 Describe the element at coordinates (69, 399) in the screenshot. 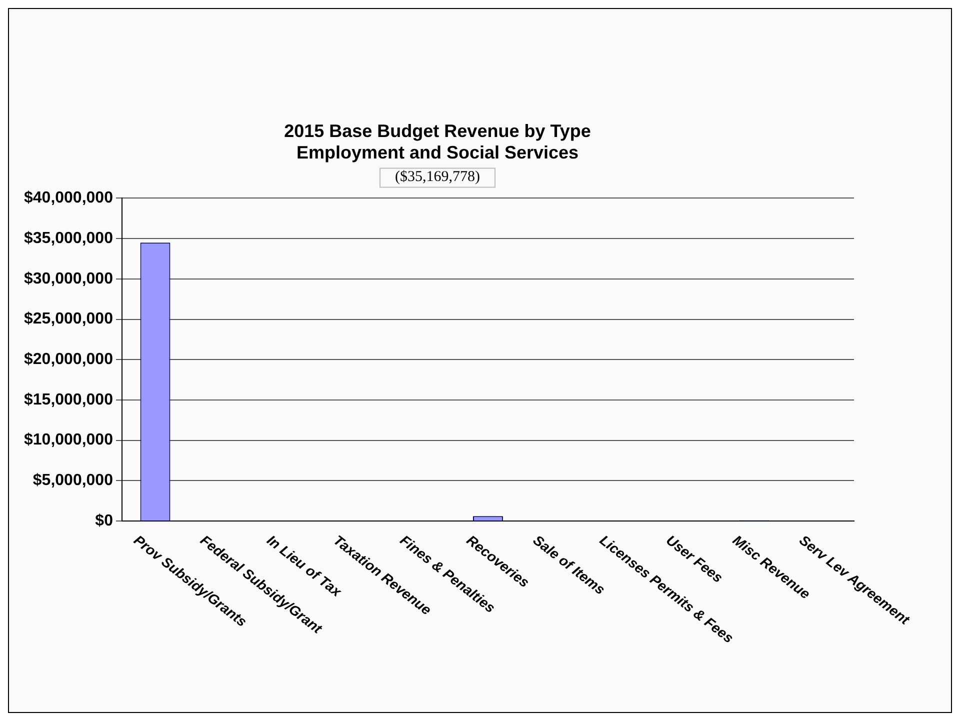

I see `y-tick-label: $15,000,000` at that location.